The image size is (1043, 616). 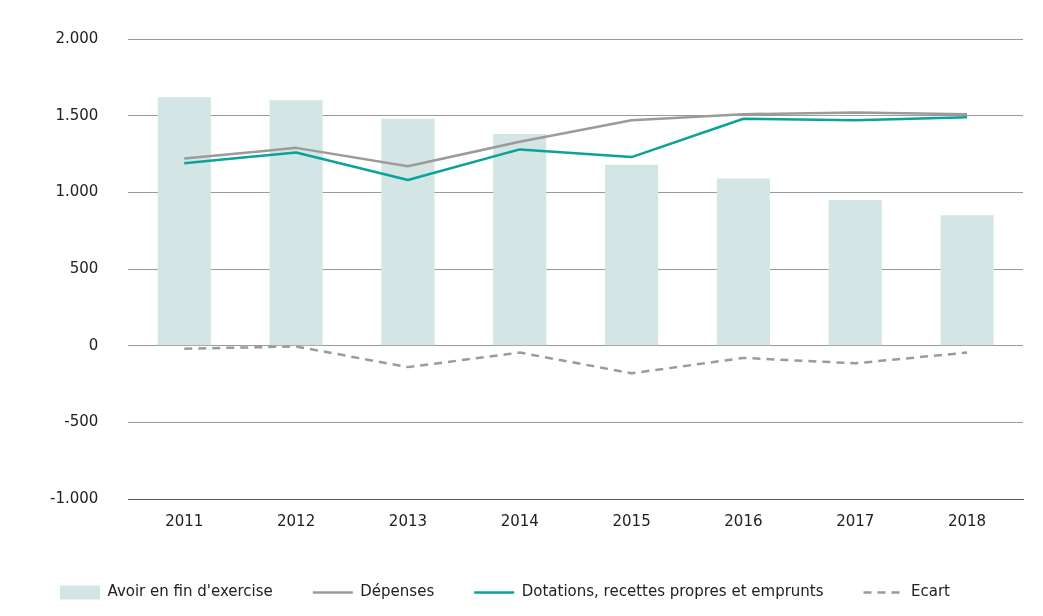 What do you see at coordinates (77, 114) in the screenshot?
I see `y-tick-label: 1.500` at bounding box center [77, 114].